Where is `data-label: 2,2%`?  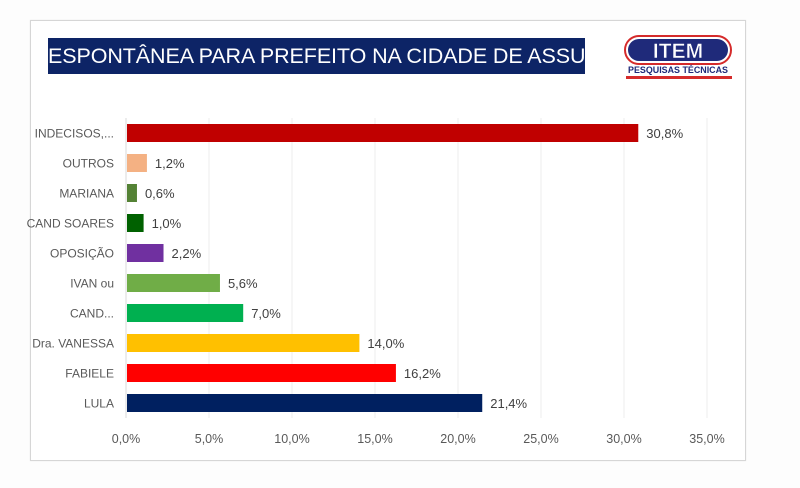 data-label: 2,2% is located at coordinates (187, 253).